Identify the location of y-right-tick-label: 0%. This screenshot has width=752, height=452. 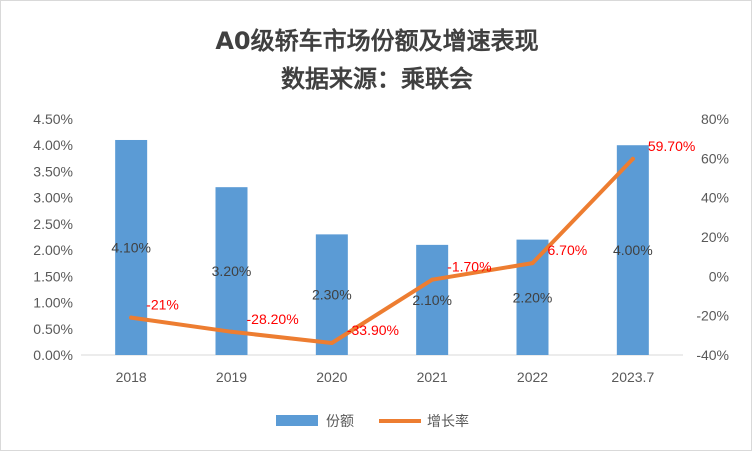
(719, 276).